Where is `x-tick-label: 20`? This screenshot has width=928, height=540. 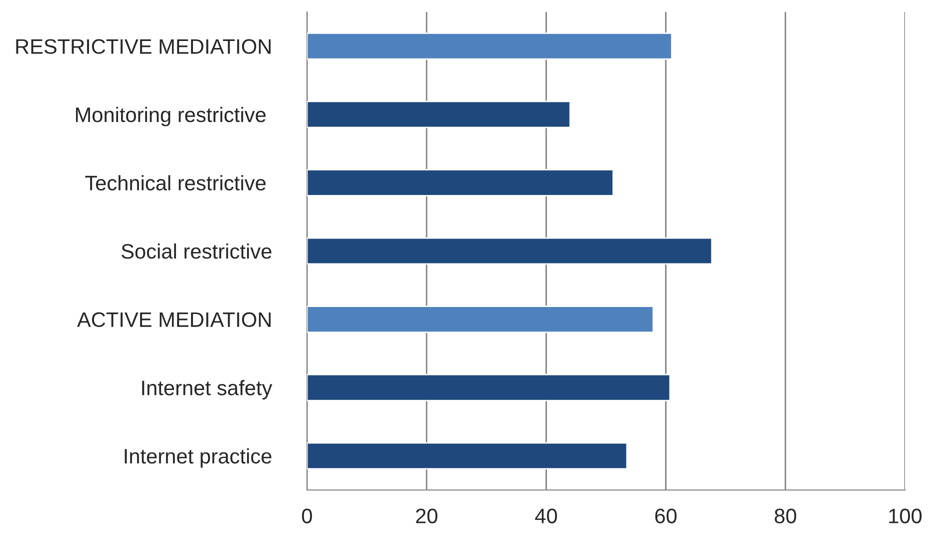
x-tick-label: 20 is located at coordinates (427, 516).